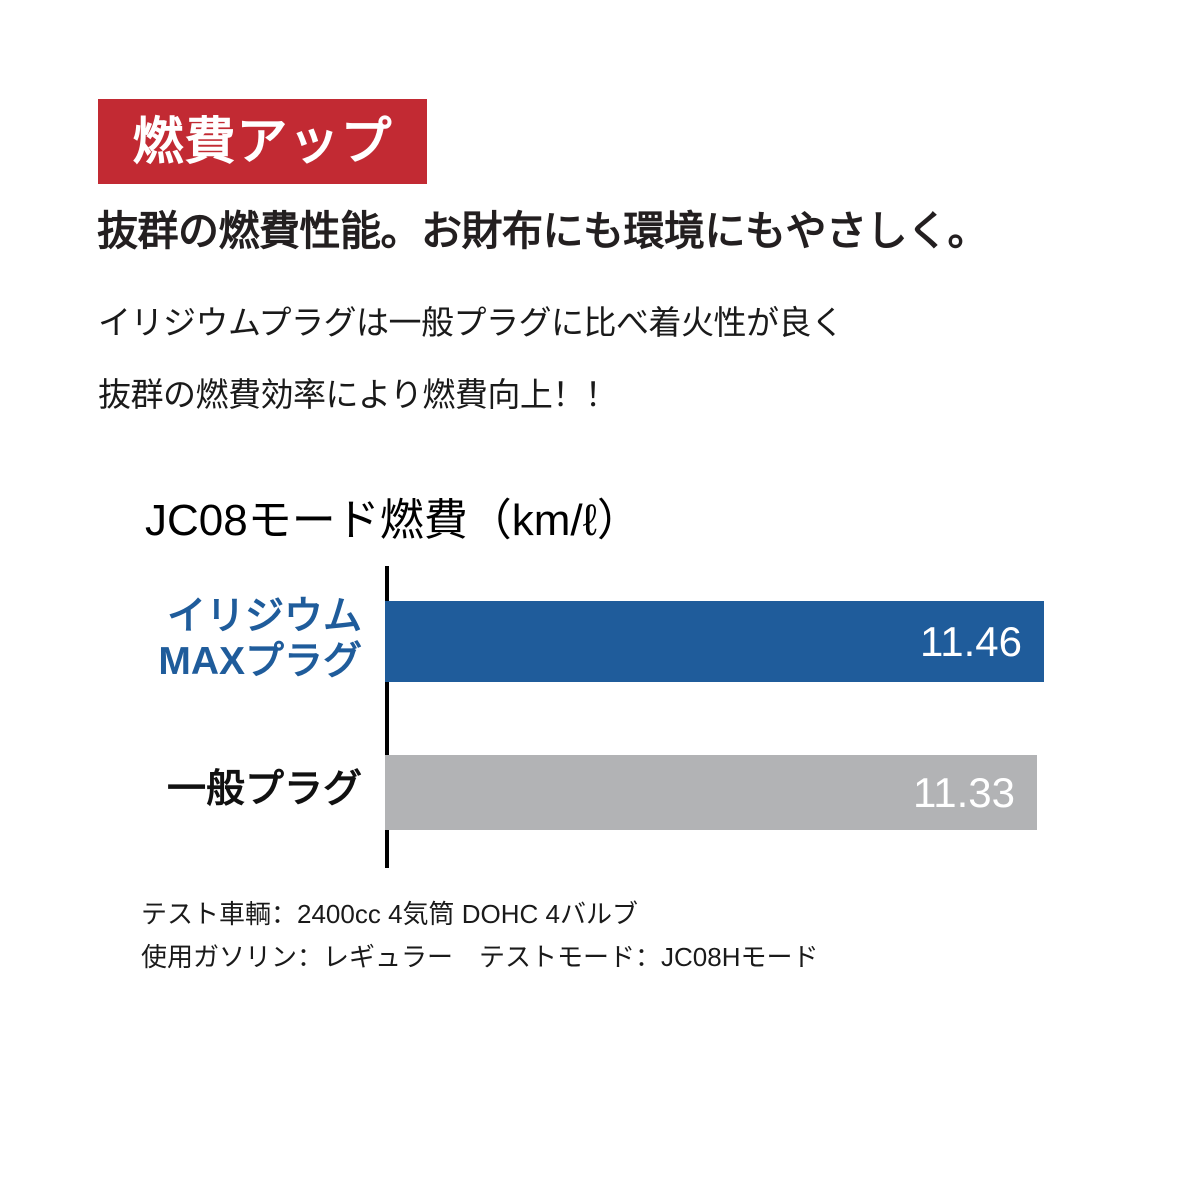 This screenshot has width=1200, height=1200. I want to click on category-label-iridium-line-2: MAXプラグ, so click(260, 661).